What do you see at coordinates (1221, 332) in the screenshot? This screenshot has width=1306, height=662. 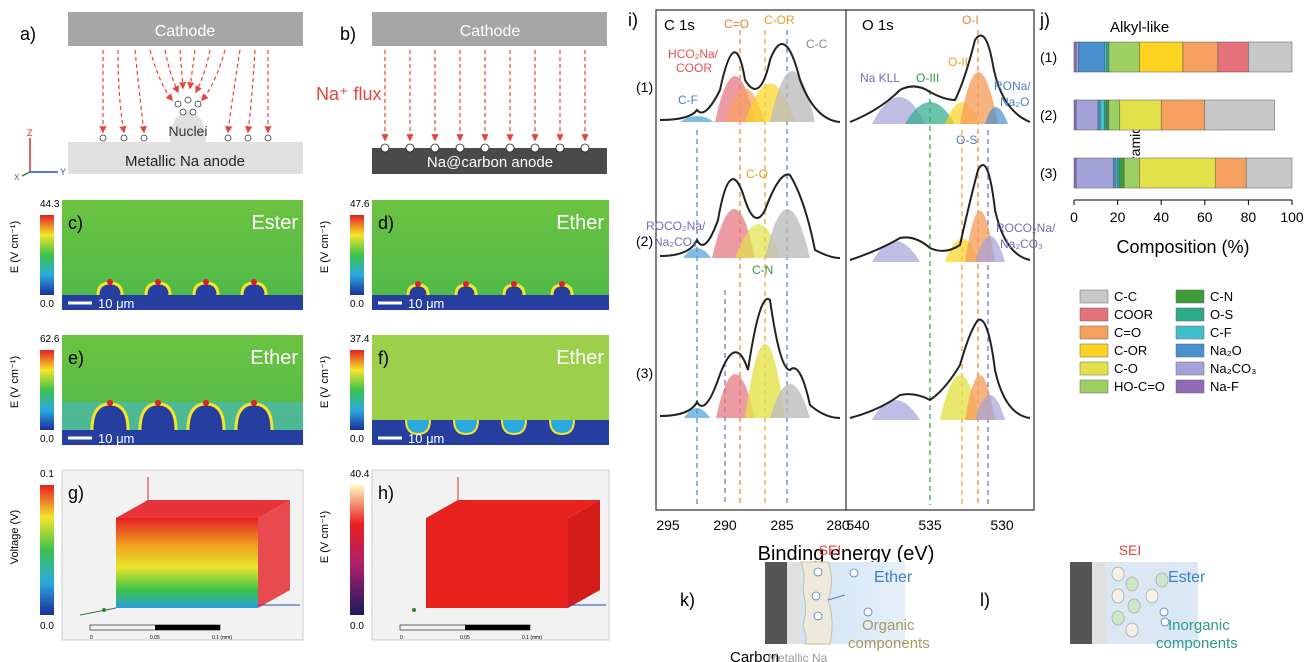 I see `legend-label: C-F` at bounding box center [1221, 332].